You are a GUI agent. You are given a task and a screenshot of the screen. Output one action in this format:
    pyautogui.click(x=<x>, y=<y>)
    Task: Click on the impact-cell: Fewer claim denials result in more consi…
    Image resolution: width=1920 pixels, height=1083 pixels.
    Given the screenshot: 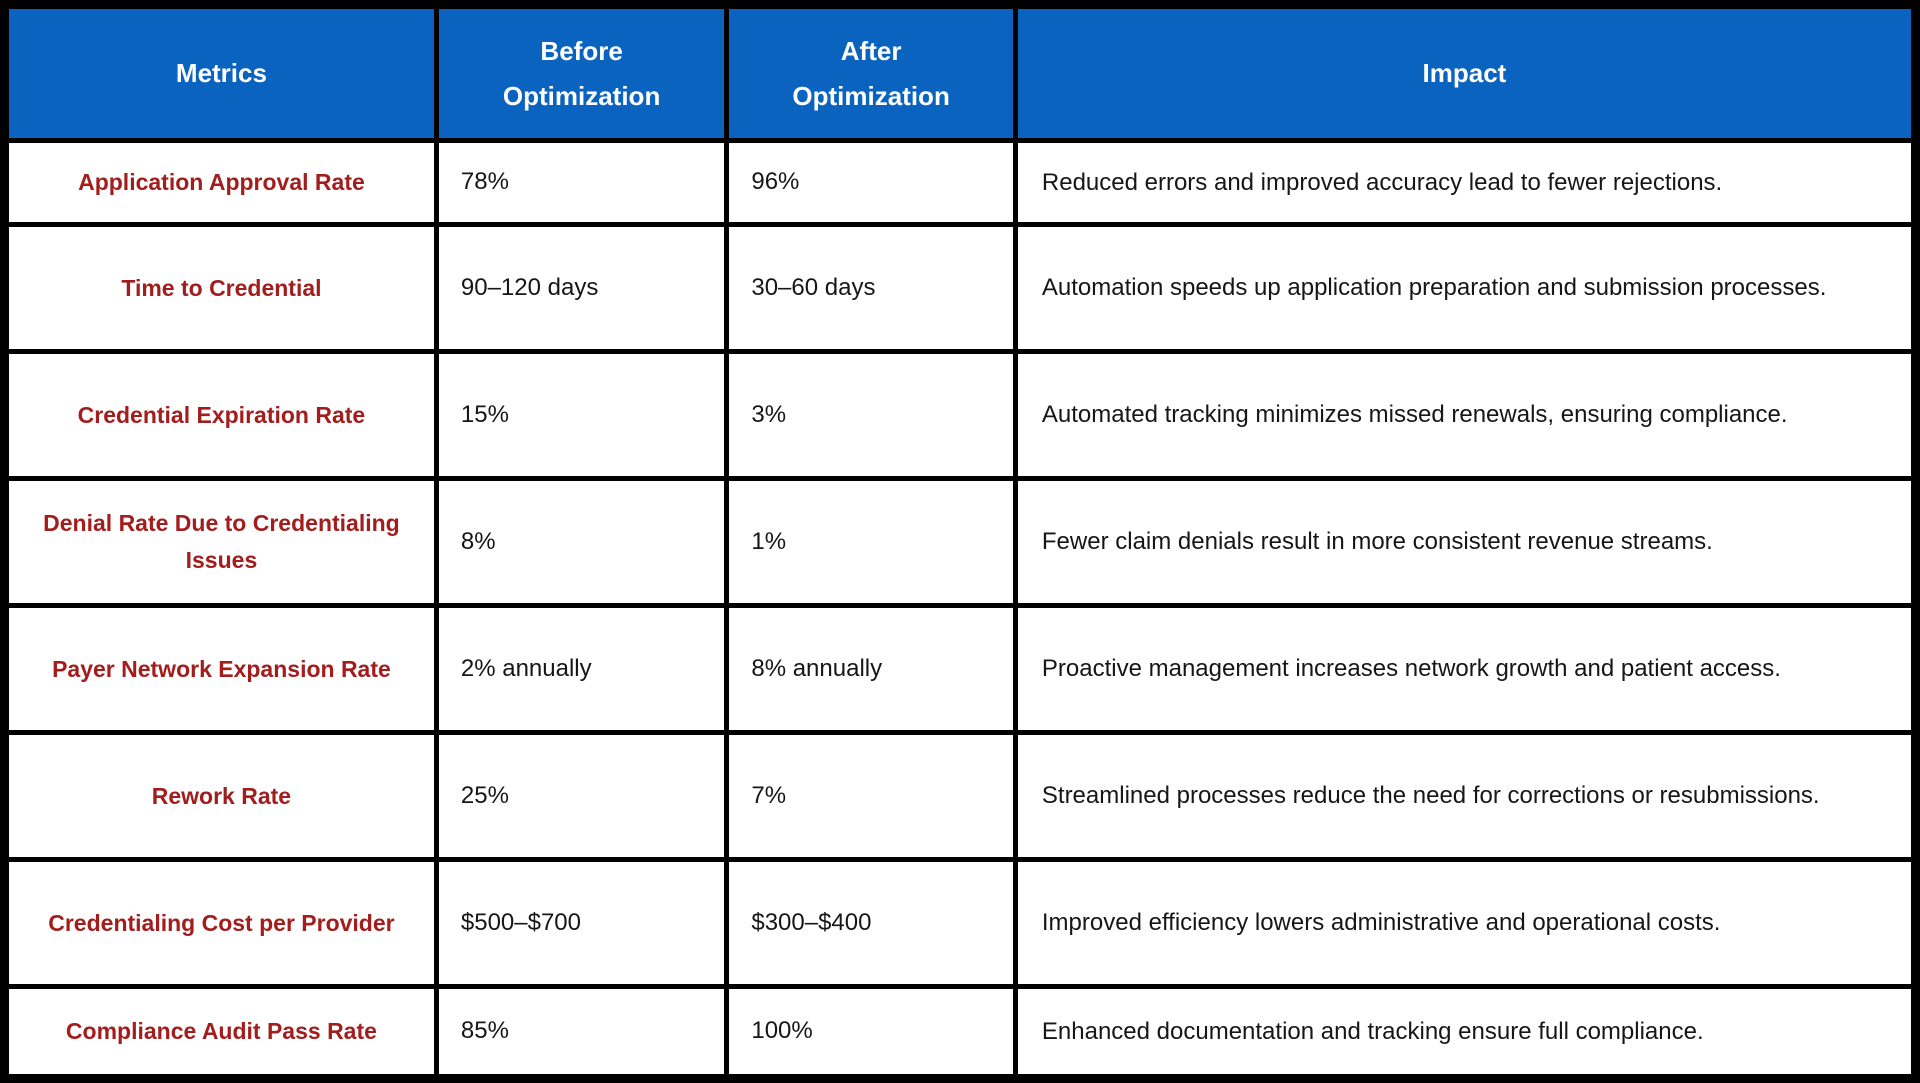 What is the action you would take?
    pyautogui.click(x=1465, y=542)
    